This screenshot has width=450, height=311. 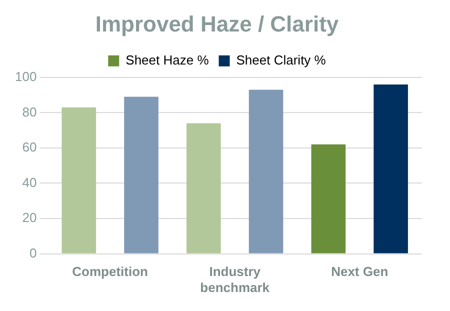 What do you see at coordinates (29, 147) in the screenshot?
I see `y-tick-label: 60` at bounding box center [29, 147].